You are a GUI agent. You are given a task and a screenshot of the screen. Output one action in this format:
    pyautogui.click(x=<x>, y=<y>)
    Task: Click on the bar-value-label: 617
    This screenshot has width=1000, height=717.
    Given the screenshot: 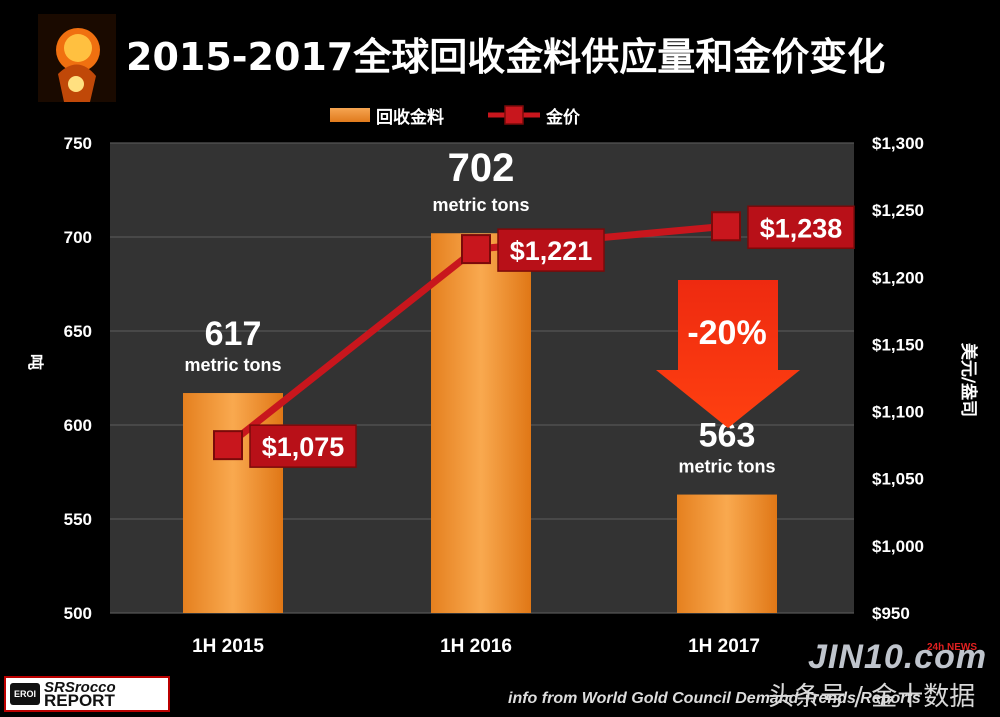 What is the action you would take?
    pyautogui.click(x=233, y=334)
    